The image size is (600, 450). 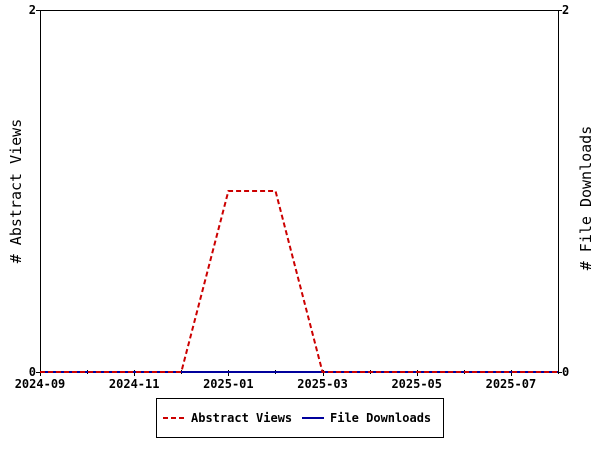 I want to click on x-tick-label-2025-03: 2025-03, so click(x=322, y=384).